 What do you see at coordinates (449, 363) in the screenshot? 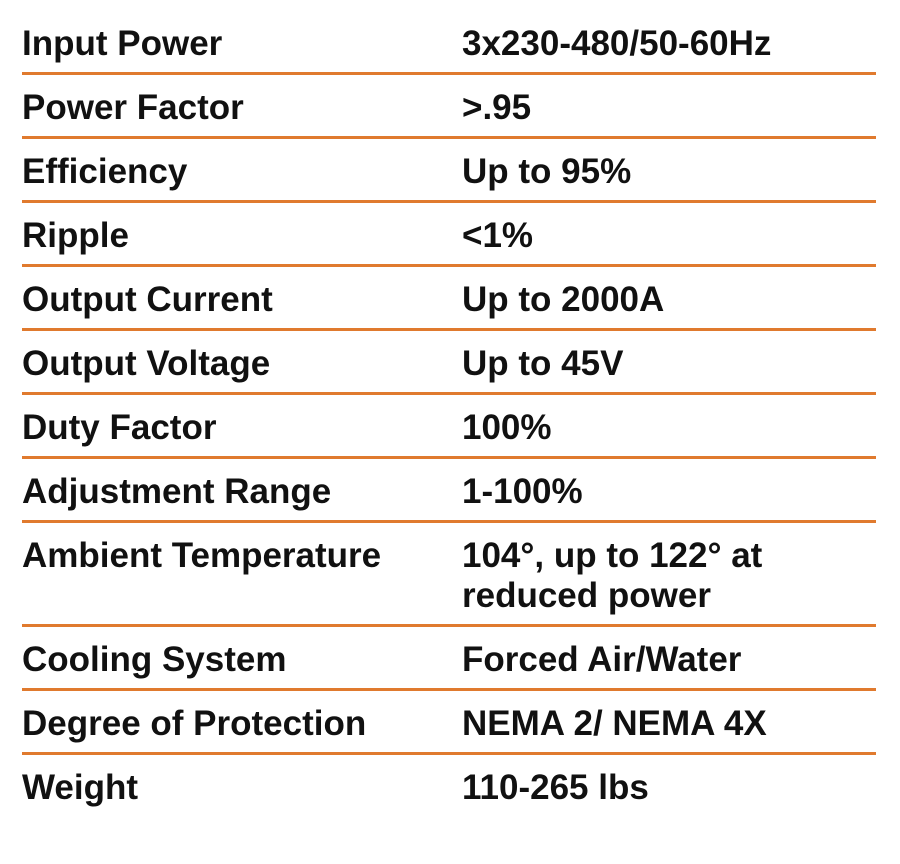
I see `spec-row: Output Voltage Up to 45V` at bounding box center [449, 363].